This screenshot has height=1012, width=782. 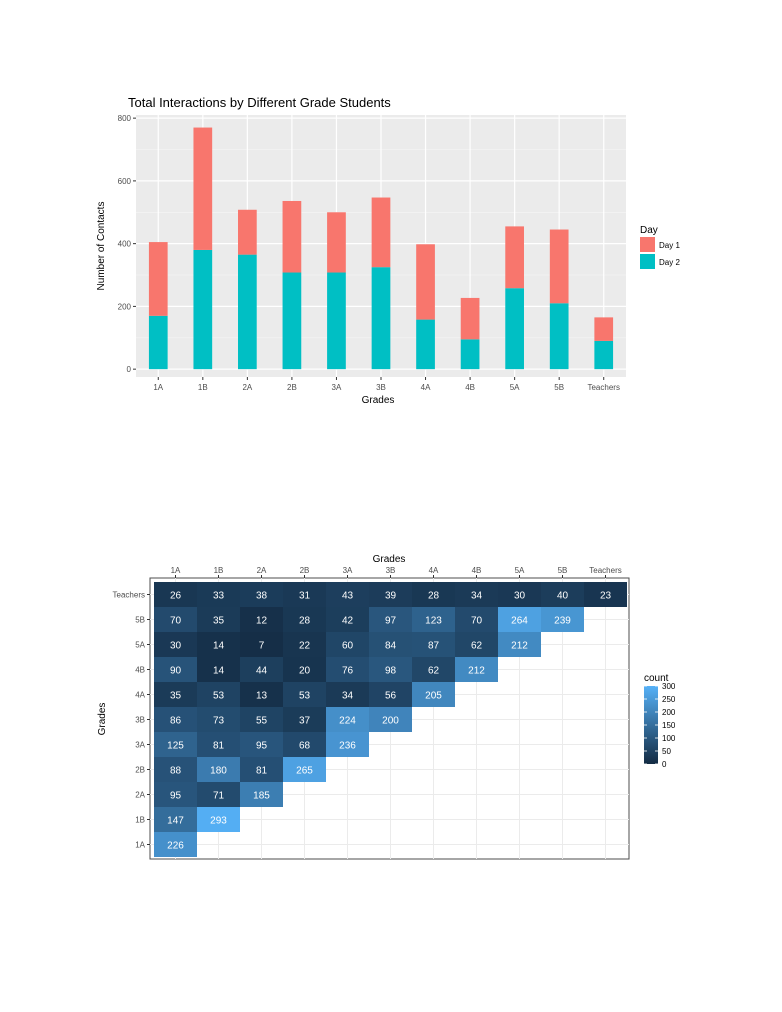 What do you see at coordinates (140, 645) in the screenshot?
I see `heatmap-y-tick-label: 5A` at bounding box center [140, 645].